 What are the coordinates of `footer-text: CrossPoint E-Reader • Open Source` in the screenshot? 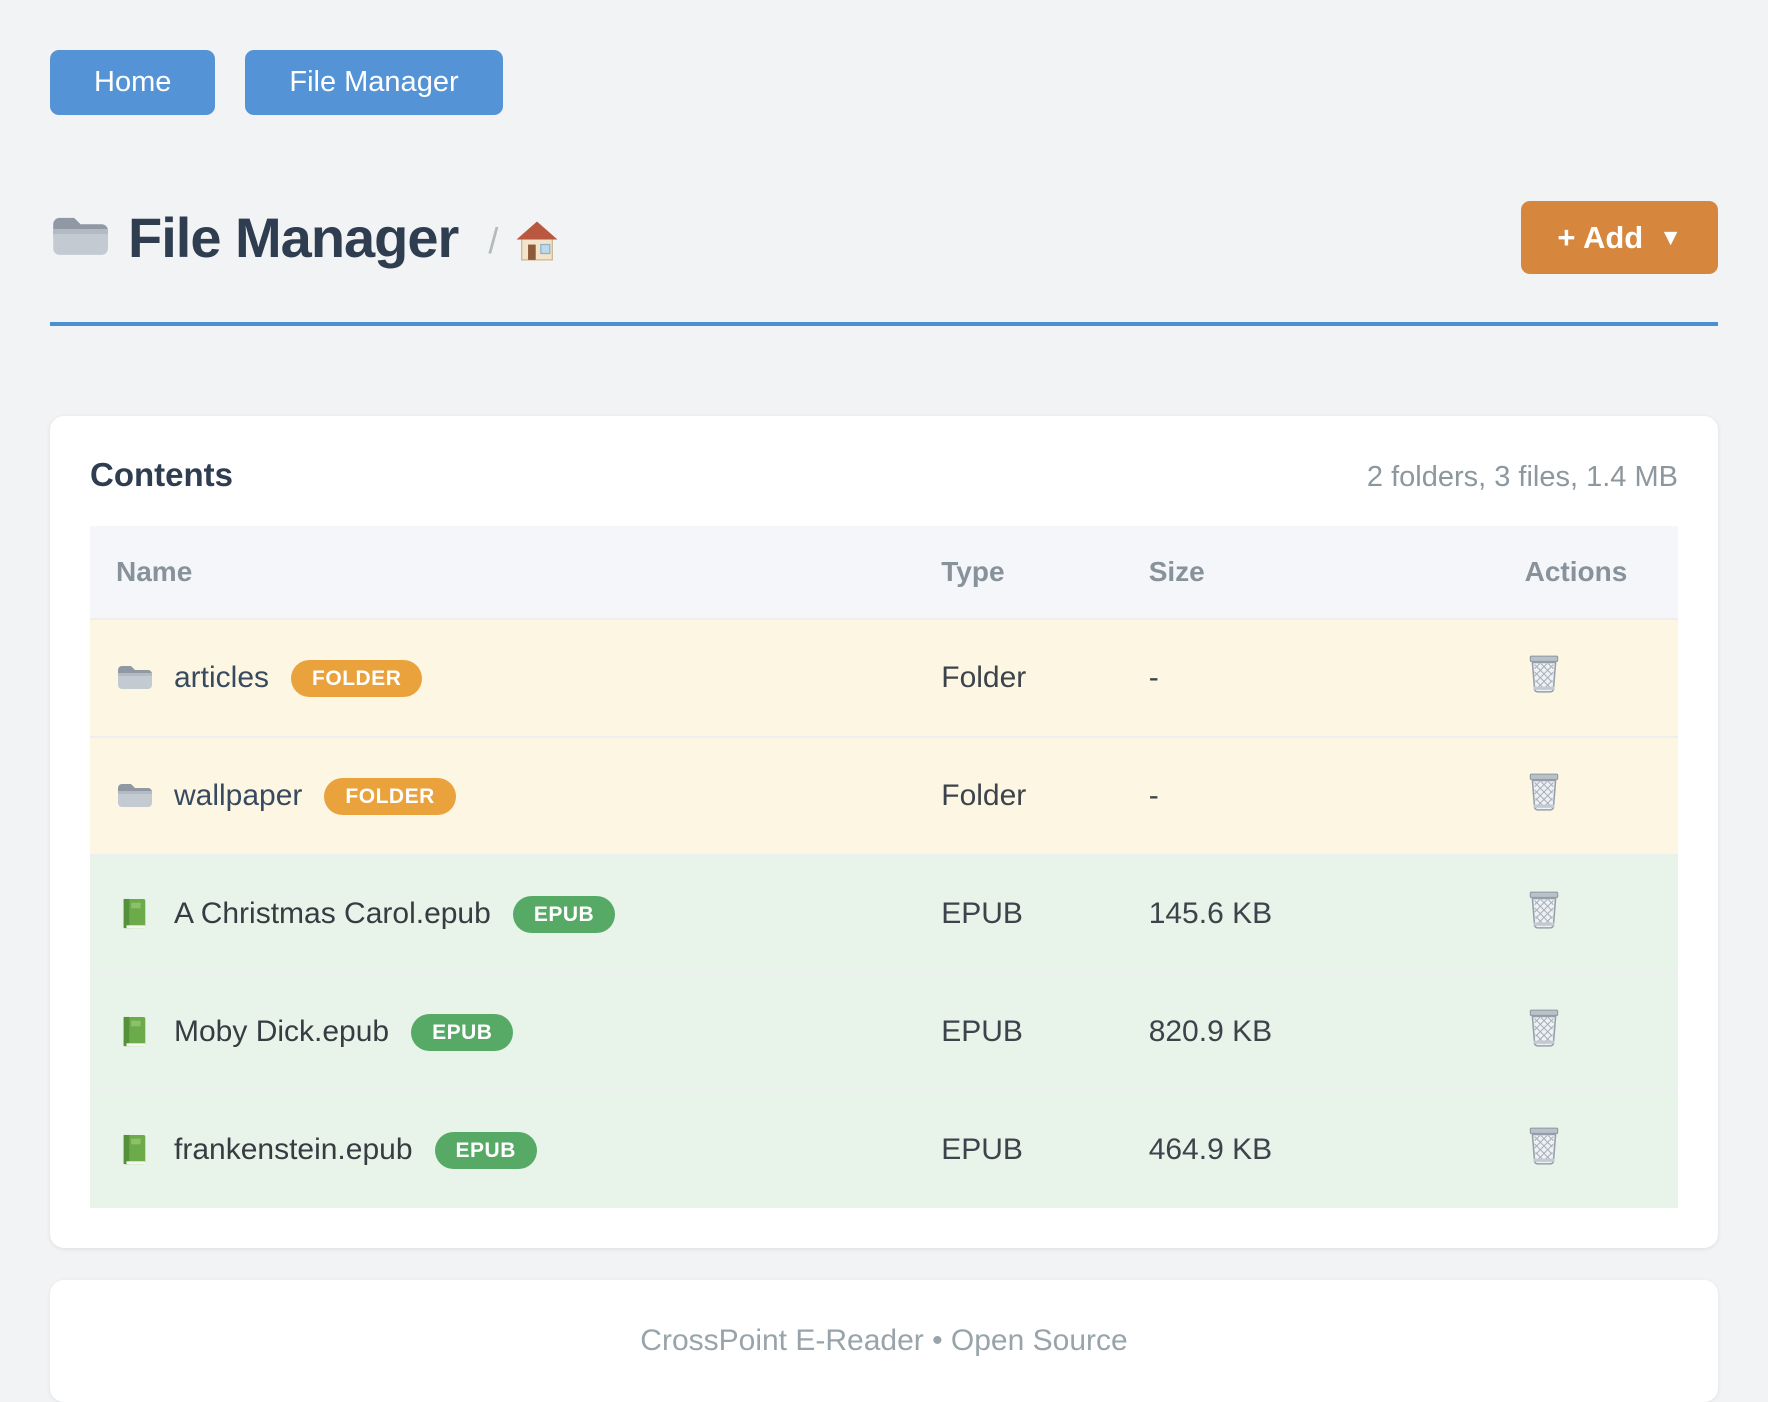 It's located at (884, 1340).